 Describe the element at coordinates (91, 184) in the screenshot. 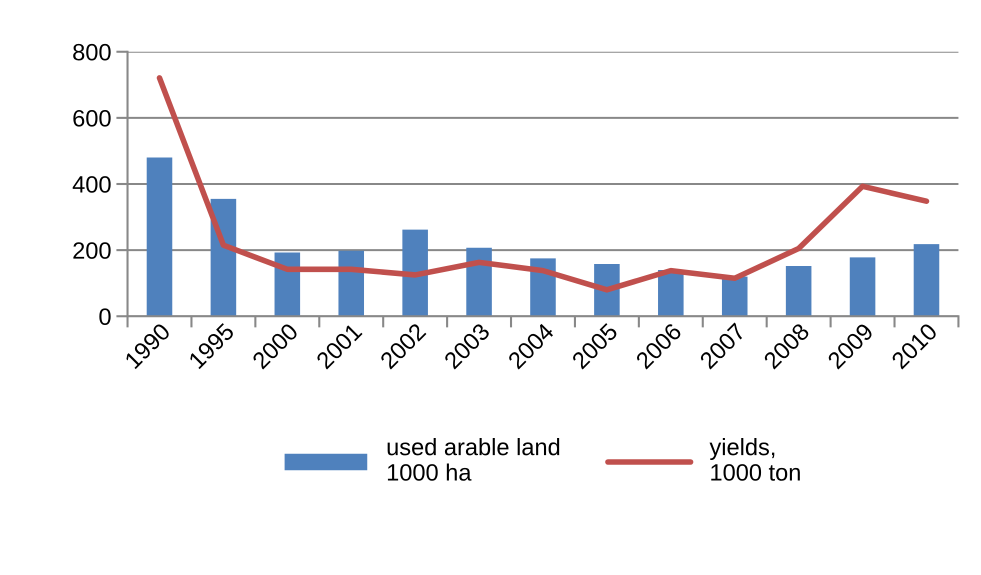

I see `y-tick-label: 400` at that location.